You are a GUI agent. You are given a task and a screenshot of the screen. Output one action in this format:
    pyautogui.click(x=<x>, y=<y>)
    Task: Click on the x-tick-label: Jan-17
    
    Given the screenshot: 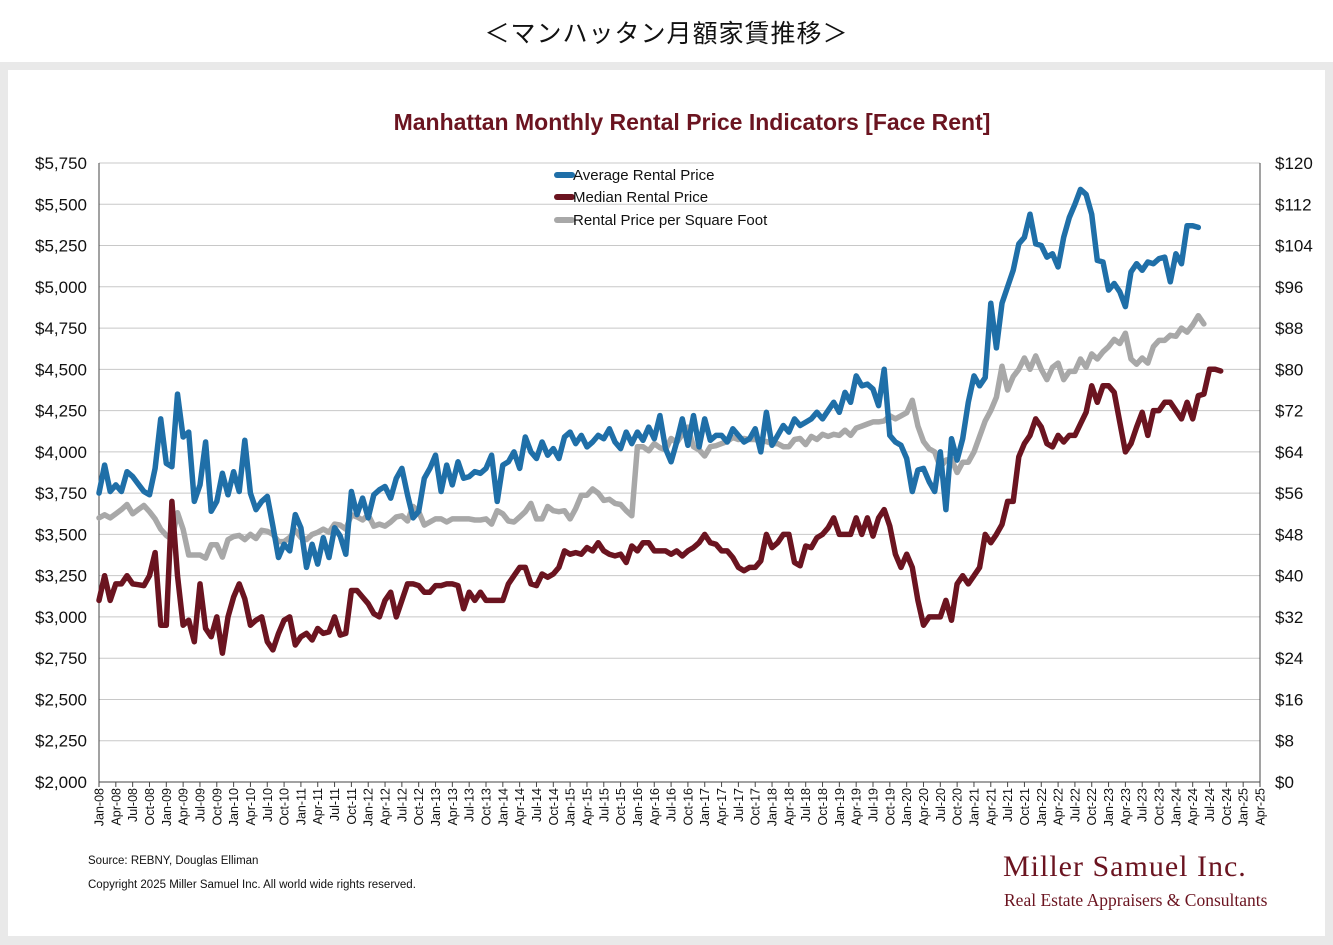 What is the action you would take?
    pyautogui.click(x=705, y=807)
    